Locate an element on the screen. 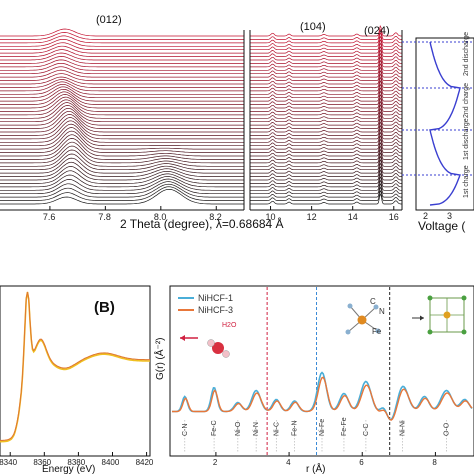  panel-b-label: (B) is located at coordinates (104, 307).